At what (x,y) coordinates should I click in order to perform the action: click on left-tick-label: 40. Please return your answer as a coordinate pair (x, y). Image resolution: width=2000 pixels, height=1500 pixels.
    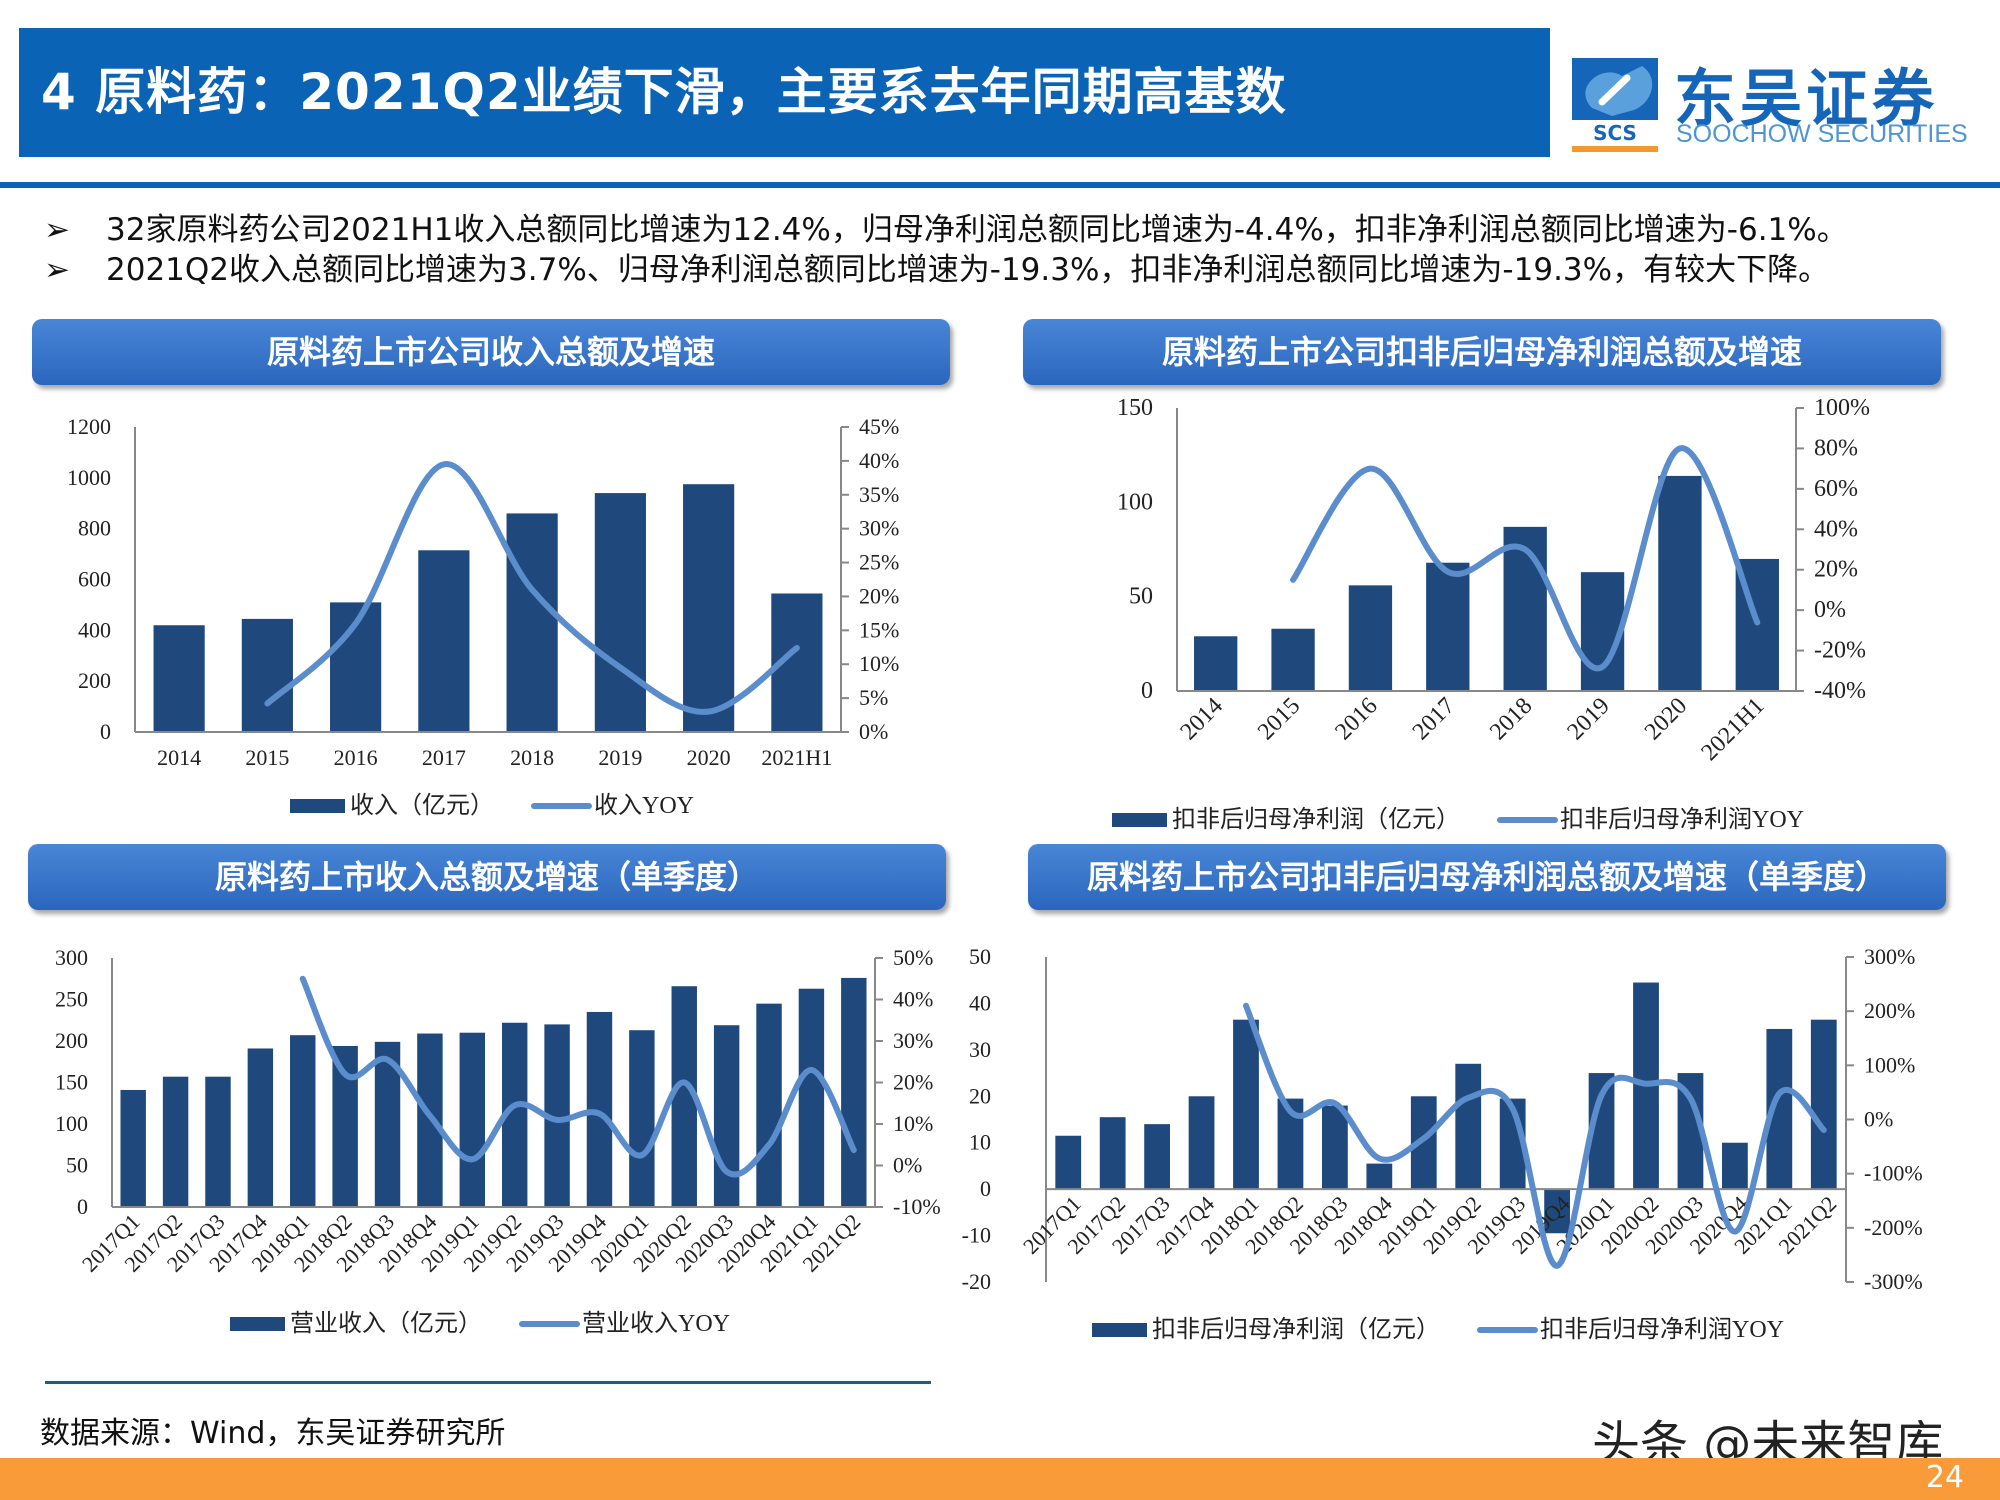
    Looking at the image, I should click on (980, 1002).